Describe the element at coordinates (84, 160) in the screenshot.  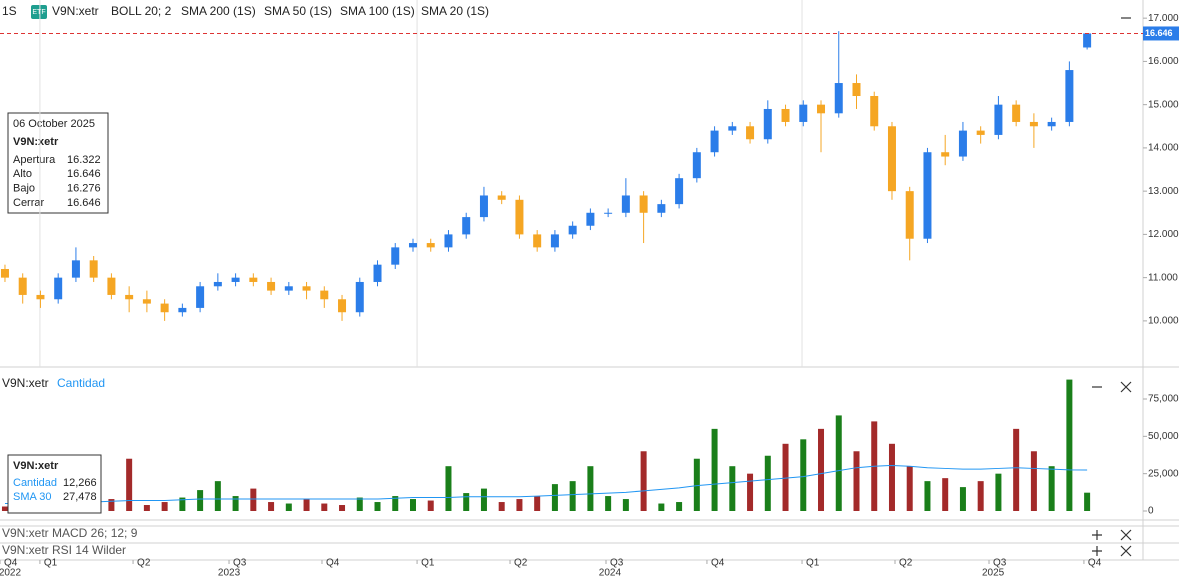
I see `info-value: 16.322` at that location.